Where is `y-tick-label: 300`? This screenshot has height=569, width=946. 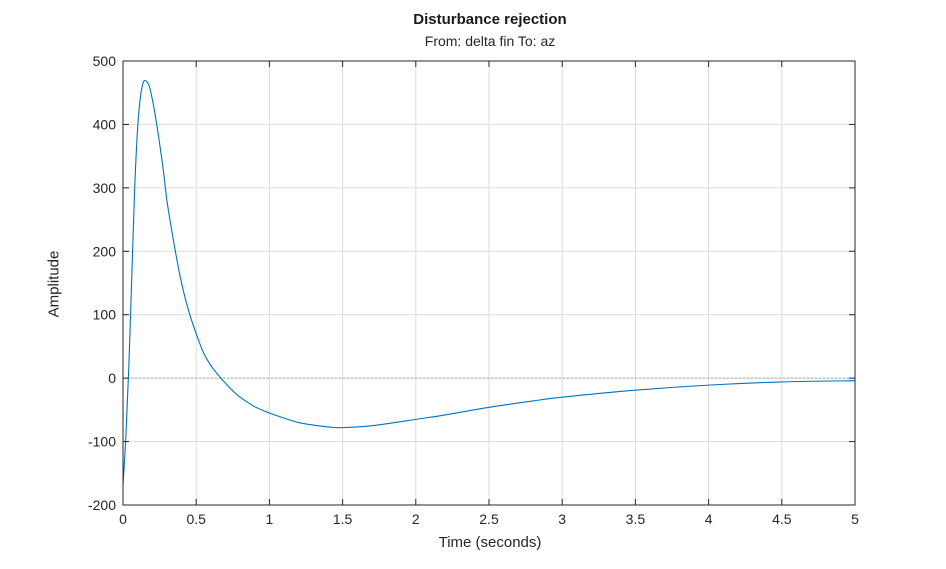
y-tick-label: 300 is located at coordinates (105, 188).